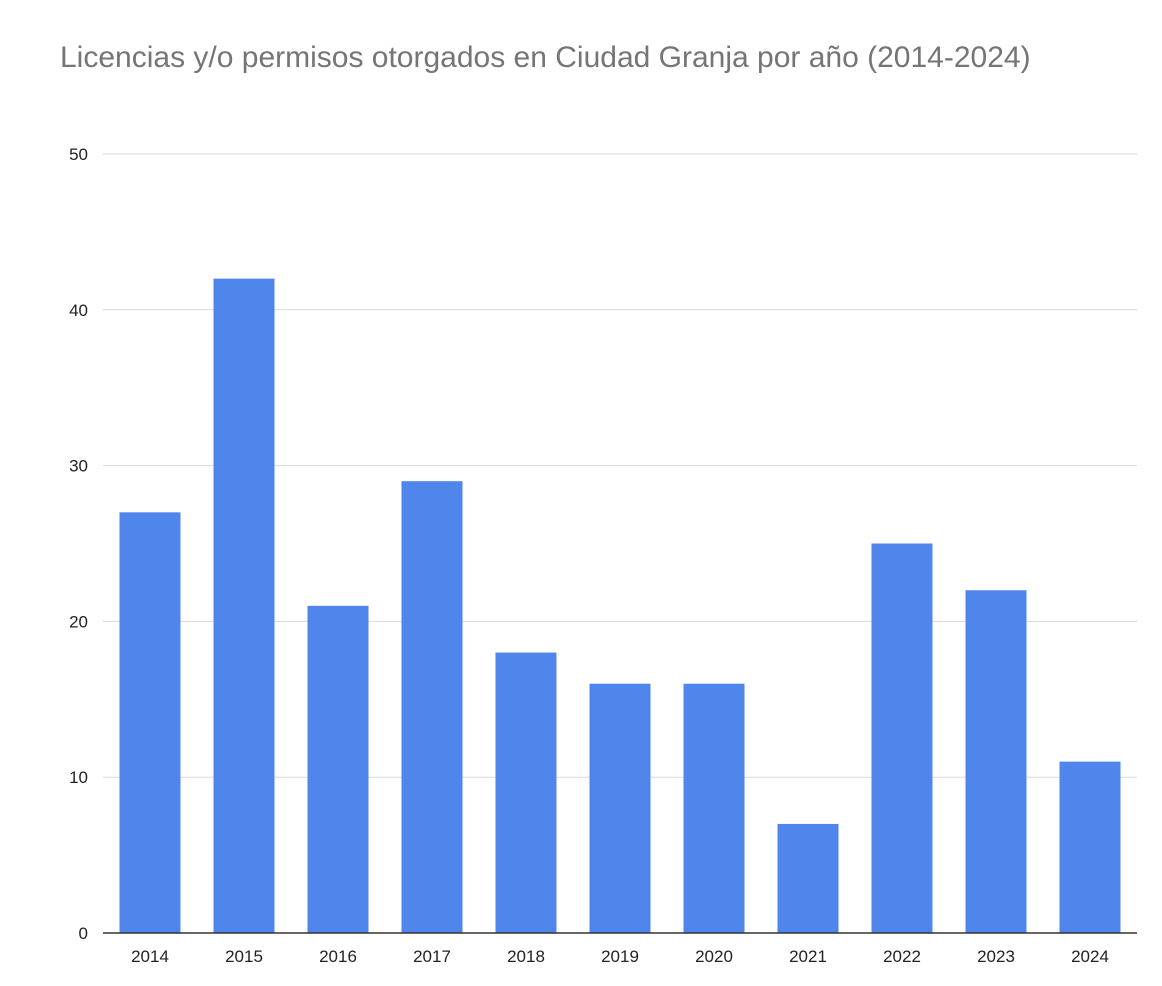 The image size is (1162, 986). What do you see at coordinates (78, 466) in the screenshot?
I see `y-tick-label: 30` at bounding box center [78, 466].